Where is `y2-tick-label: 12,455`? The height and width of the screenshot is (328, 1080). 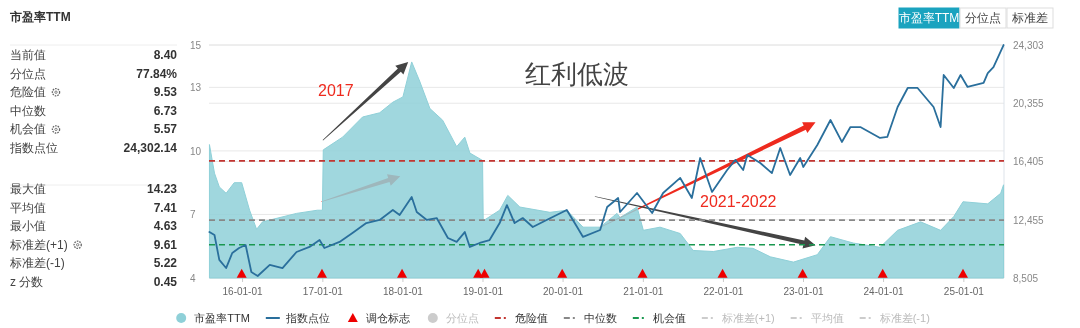 y2-tick-label: 12,455 is located at coordinates (1029, 220).